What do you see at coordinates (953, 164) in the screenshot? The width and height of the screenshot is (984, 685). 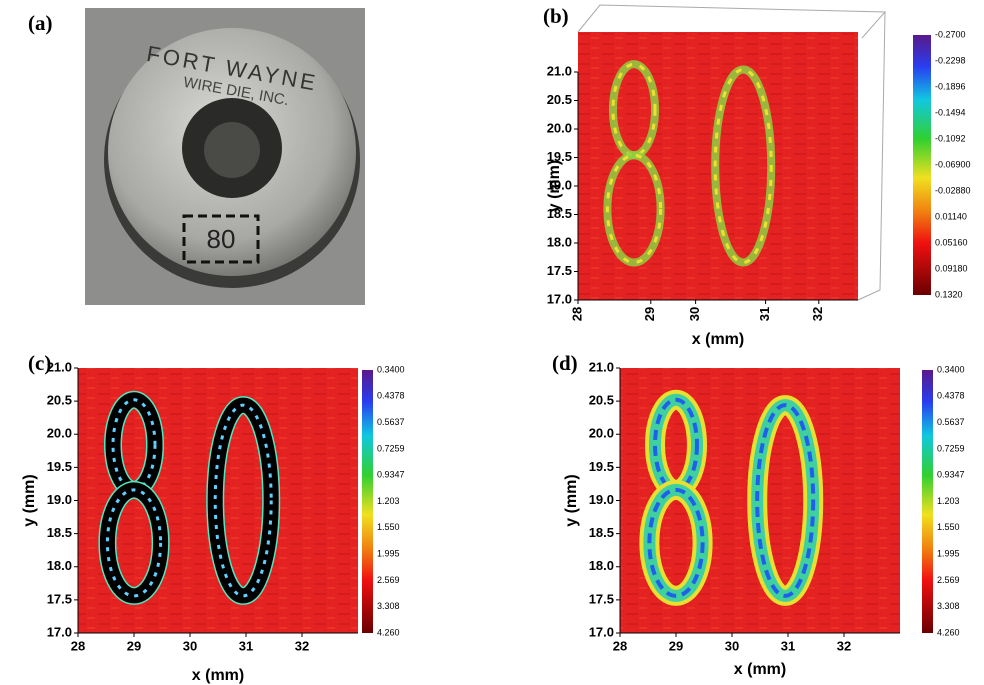 I see `colorbar-label: -0.06900` at bounding box center [953, 164].